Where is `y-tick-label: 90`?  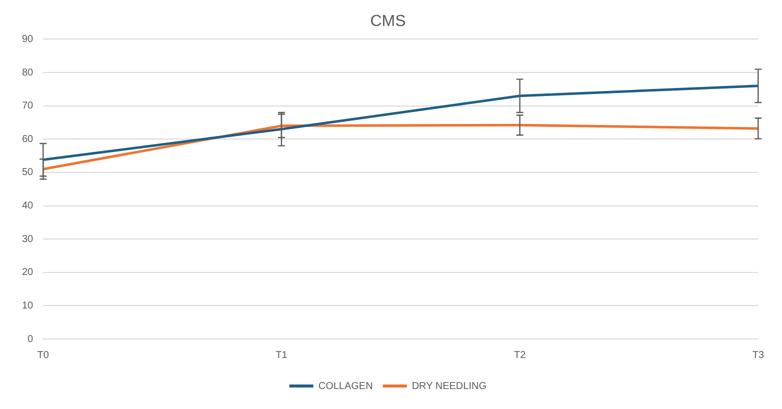 y-tick-label: 90 is located at coordinates (28, 39).